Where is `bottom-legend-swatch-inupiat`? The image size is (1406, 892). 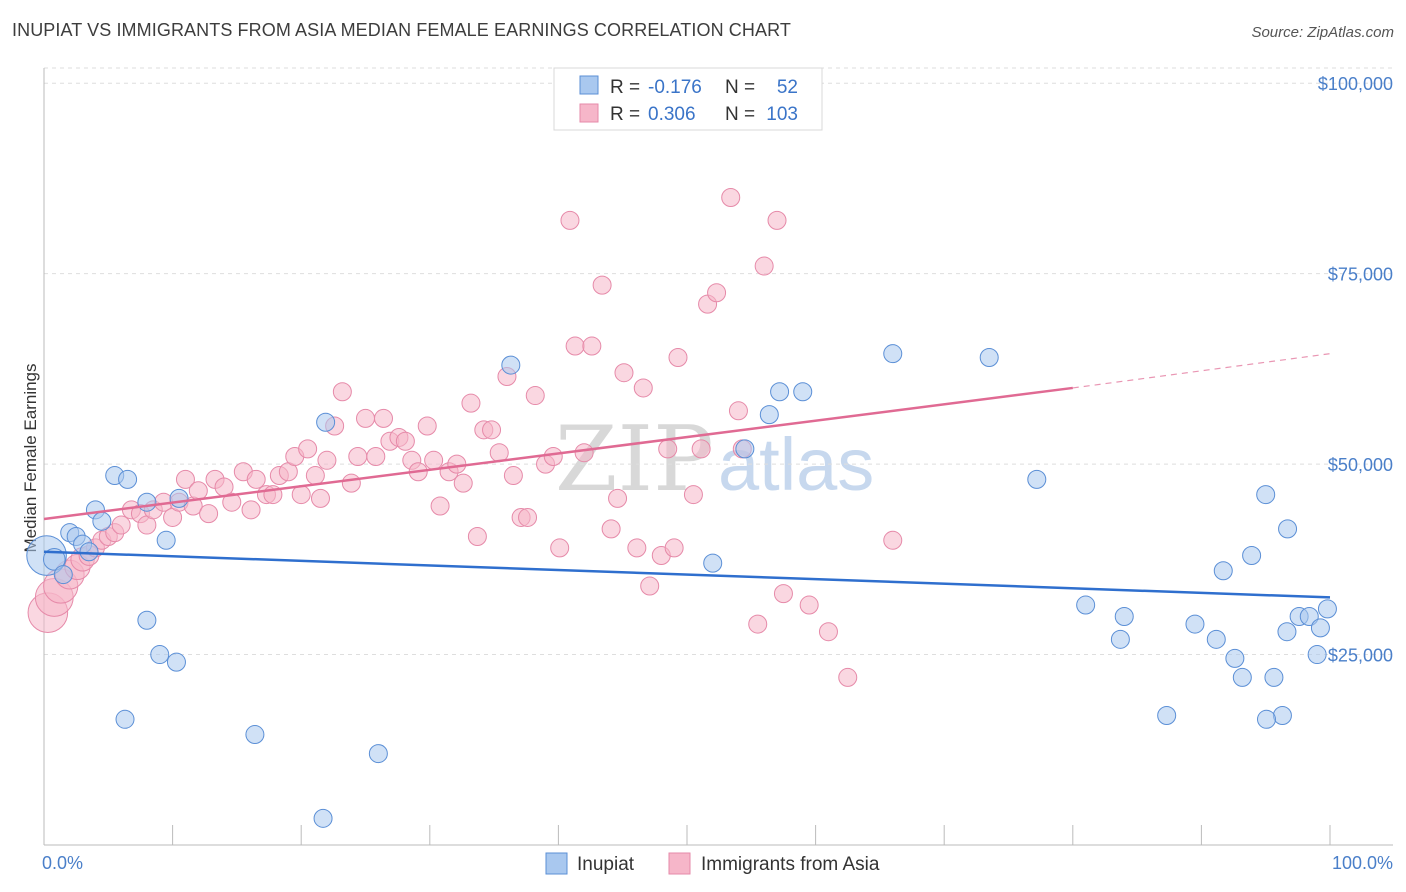
bottom-legend-swatch-inupiat is located at coordinates (556, 863).